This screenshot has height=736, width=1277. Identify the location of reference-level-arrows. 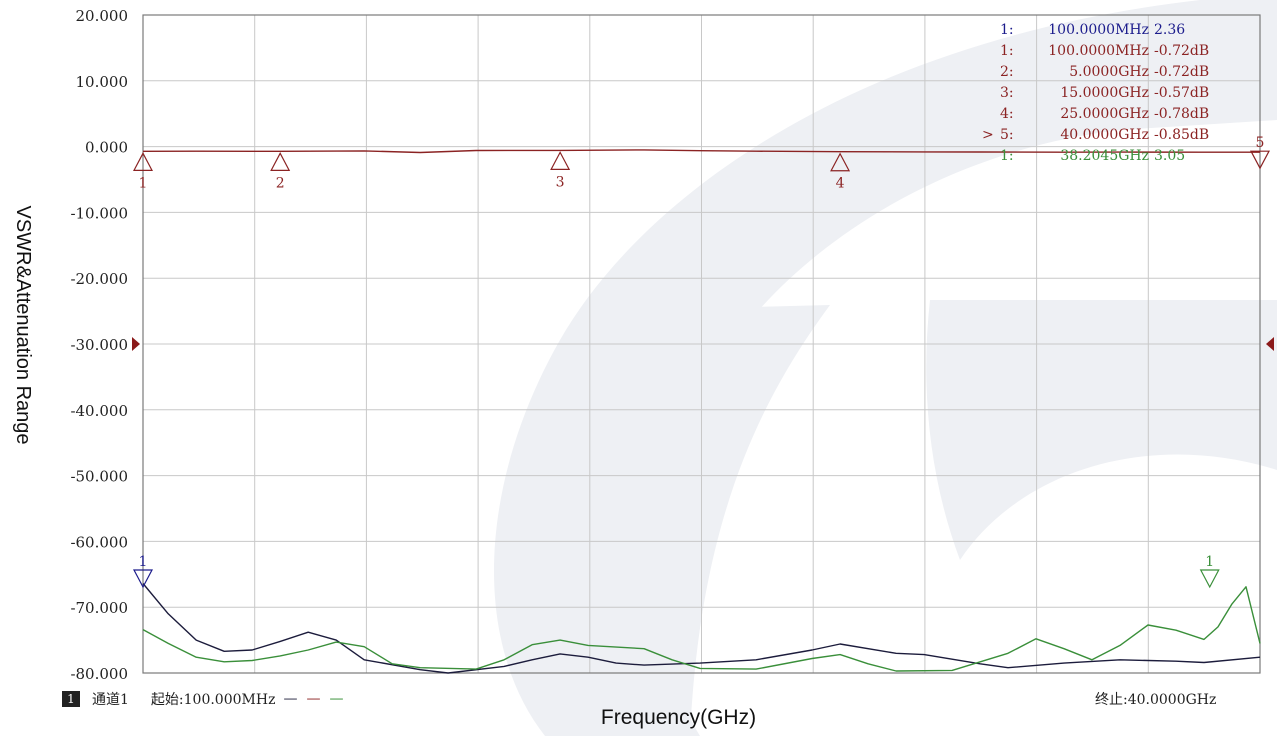
(703, 344).